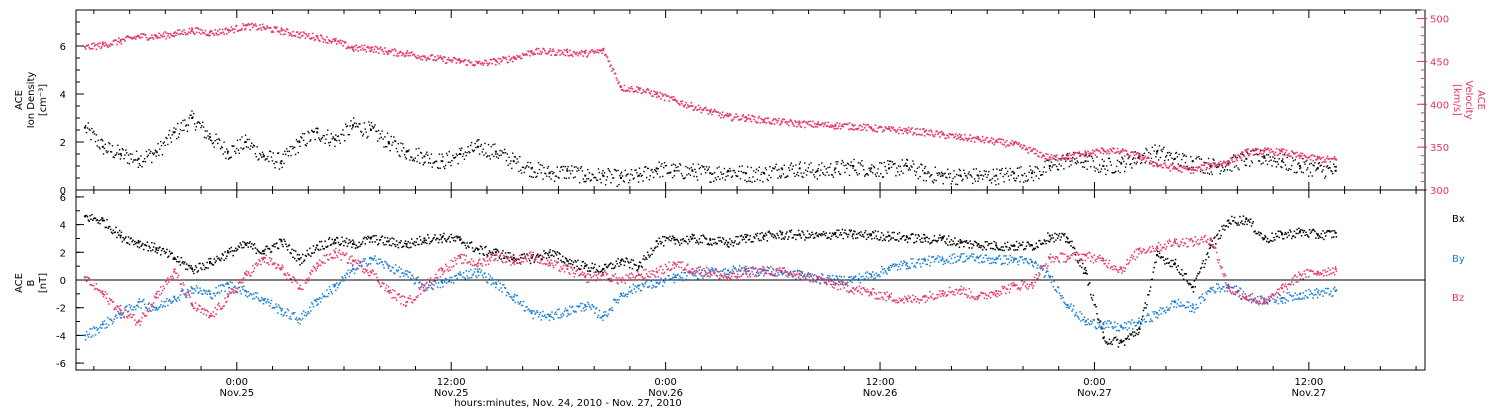  Describe the element at coordinates (192, 118) in the screenshot. I see `density-point` at that location.